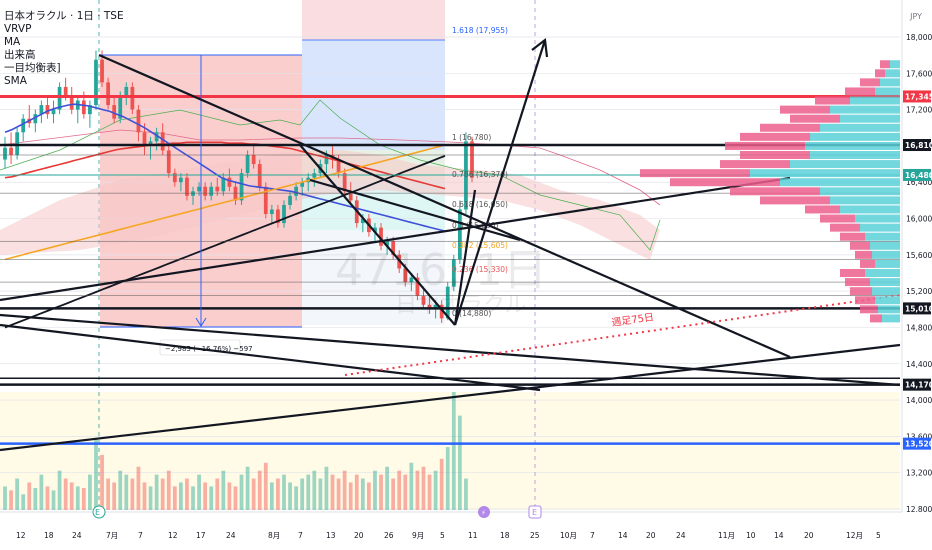 Image resolution: width=932 pixels, height=550 pixels. What do you see at coordinates (473, 535) in the screenshot?
I see `time-tick-label: 11` at bounding box center [473, 535].